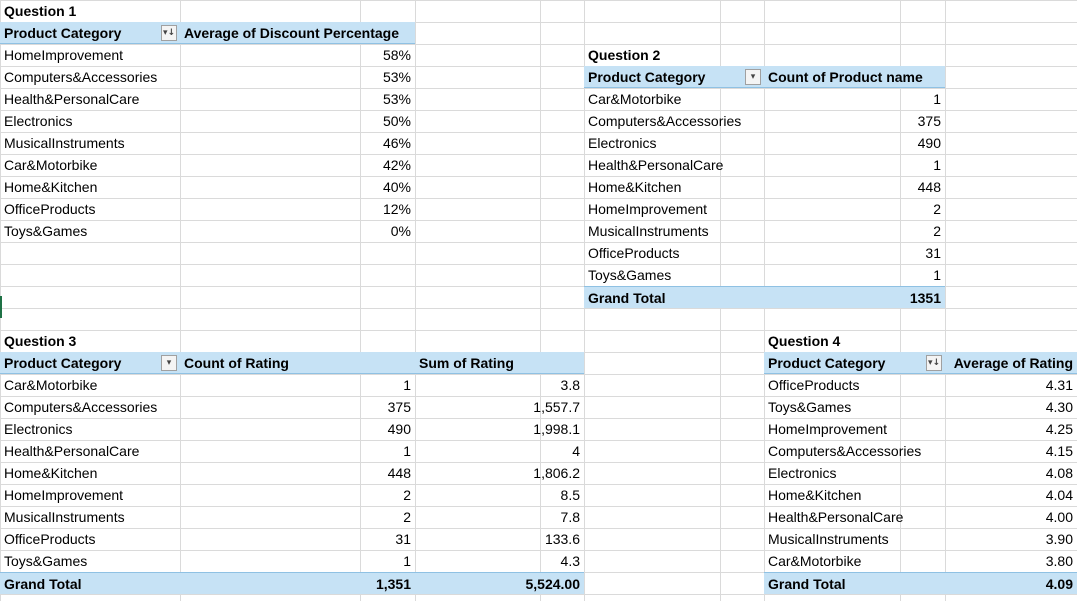  I want to click on table-row-value: 46%, so click(396, 143).